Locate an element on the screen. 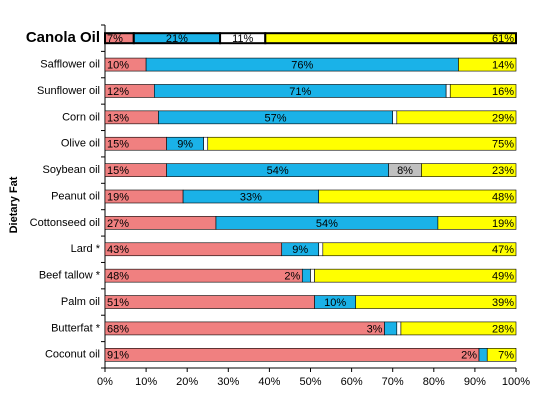 This screenshot has height=409, width=533. category-label: Peanut oil is located at coordinates (75, 196).